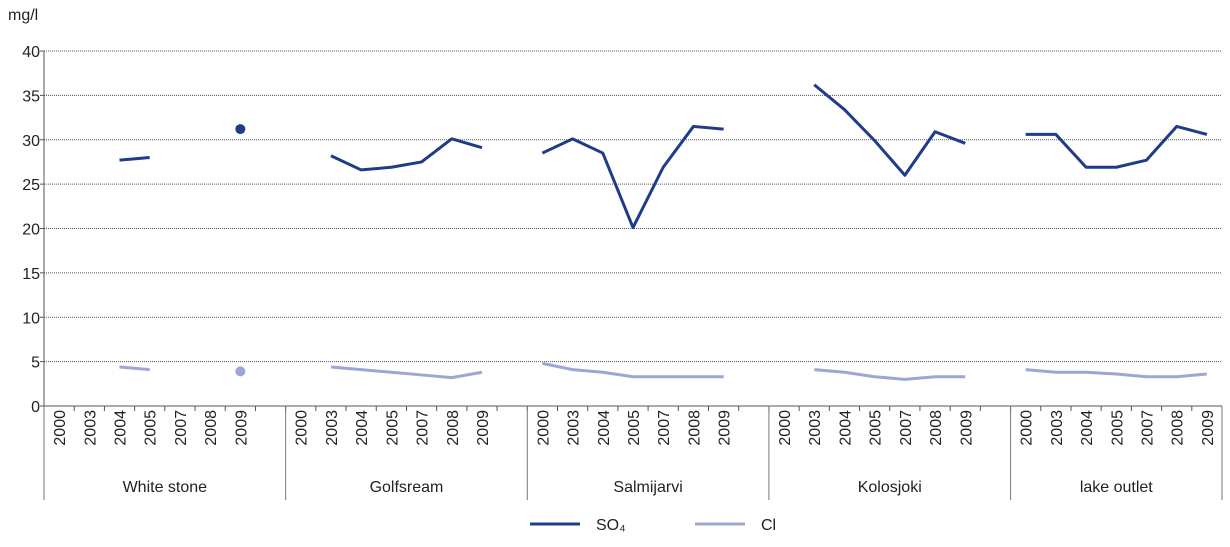  I want to click on legend-label: Cl, so click(768, 525).